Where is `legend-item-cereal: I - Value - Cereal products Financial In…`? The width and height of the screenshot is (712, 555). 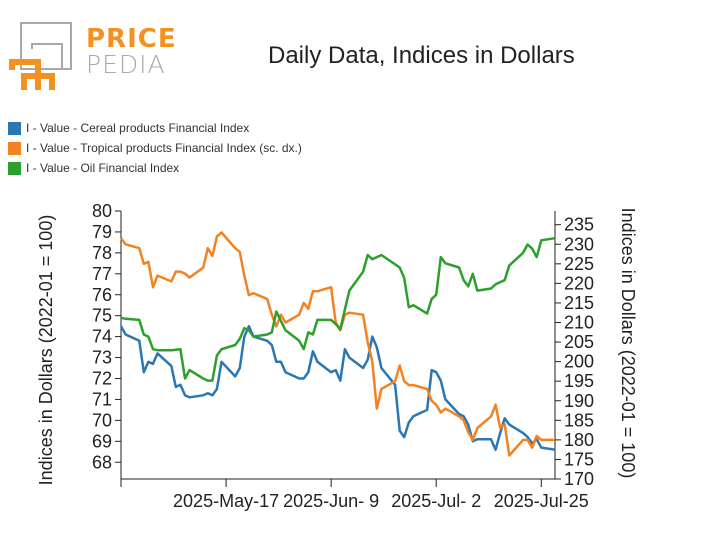
legend-item-cereal: I - Value - Cereal products Financial In… is located at coordinates (155, 128).